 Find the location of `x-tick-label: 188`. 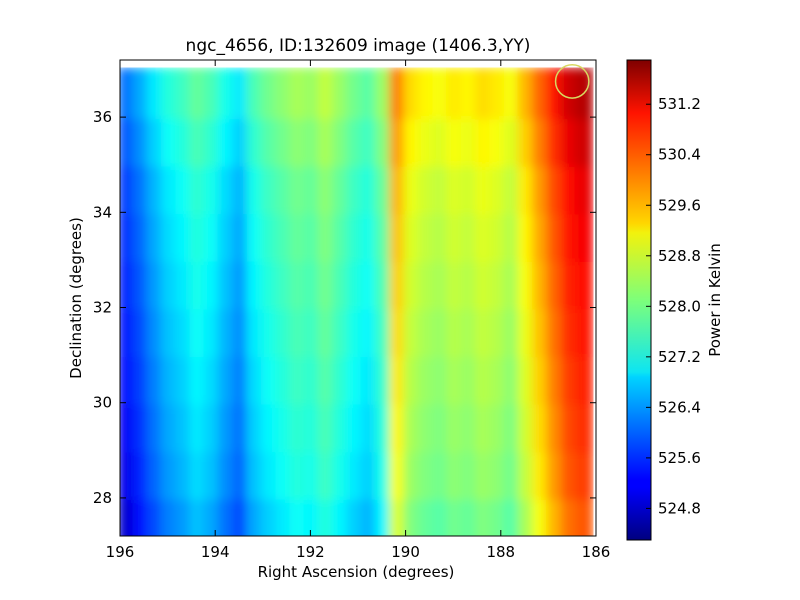

x-tick-label: 188 is located at coordinates (500, 552).